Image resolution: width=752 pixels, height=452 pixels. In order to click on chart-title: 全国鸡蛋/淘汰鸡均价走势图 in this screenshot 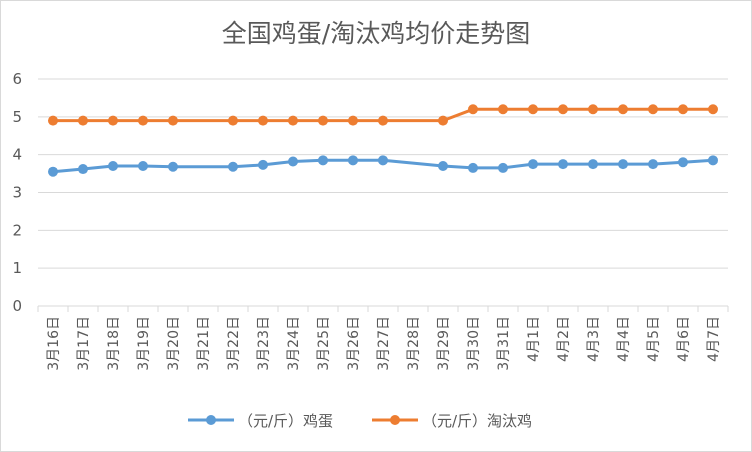, I will do `click(376, 33)`.